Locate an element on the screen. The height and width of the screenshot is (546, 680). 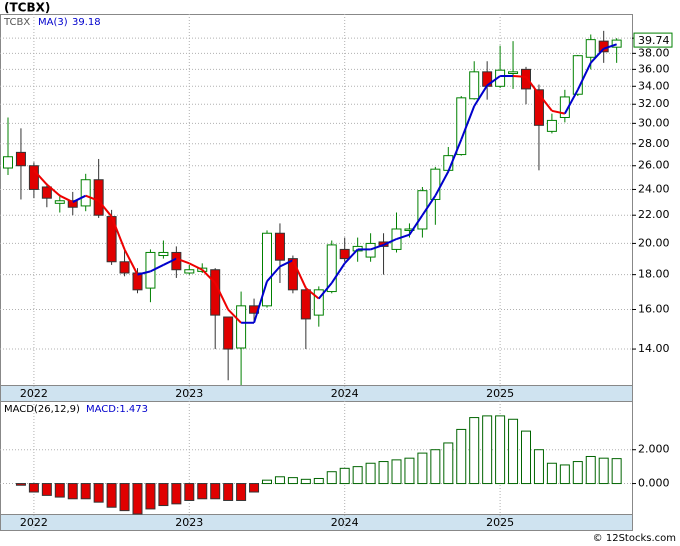
y-tick-label: 38.00 is located at coordinates (654, 52).